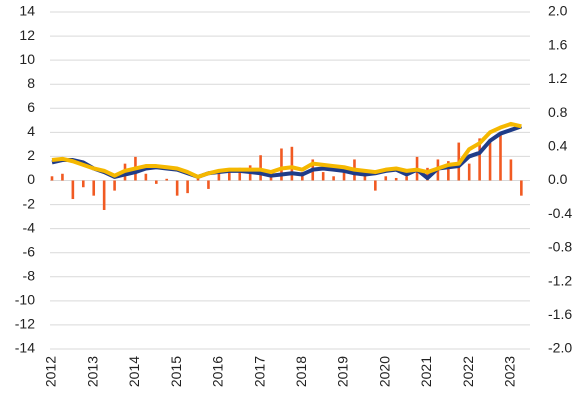  I want to click on x-tick-label: 2012, so click(51, 371).